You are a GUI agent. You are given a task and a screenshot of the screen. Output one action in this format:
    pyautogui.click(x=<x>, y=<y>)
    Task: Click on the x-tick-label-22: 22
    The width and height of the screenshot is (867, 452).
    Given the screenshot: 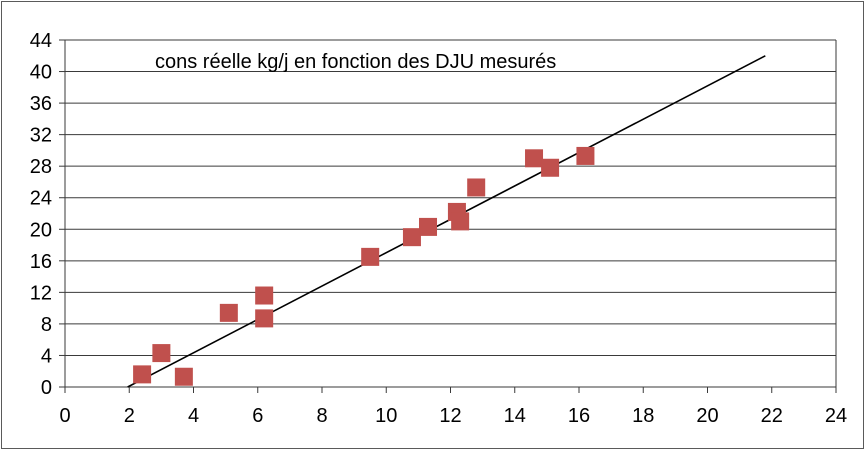 What is the action you would take?
    pyautogui.click(x=772, y=416)
    